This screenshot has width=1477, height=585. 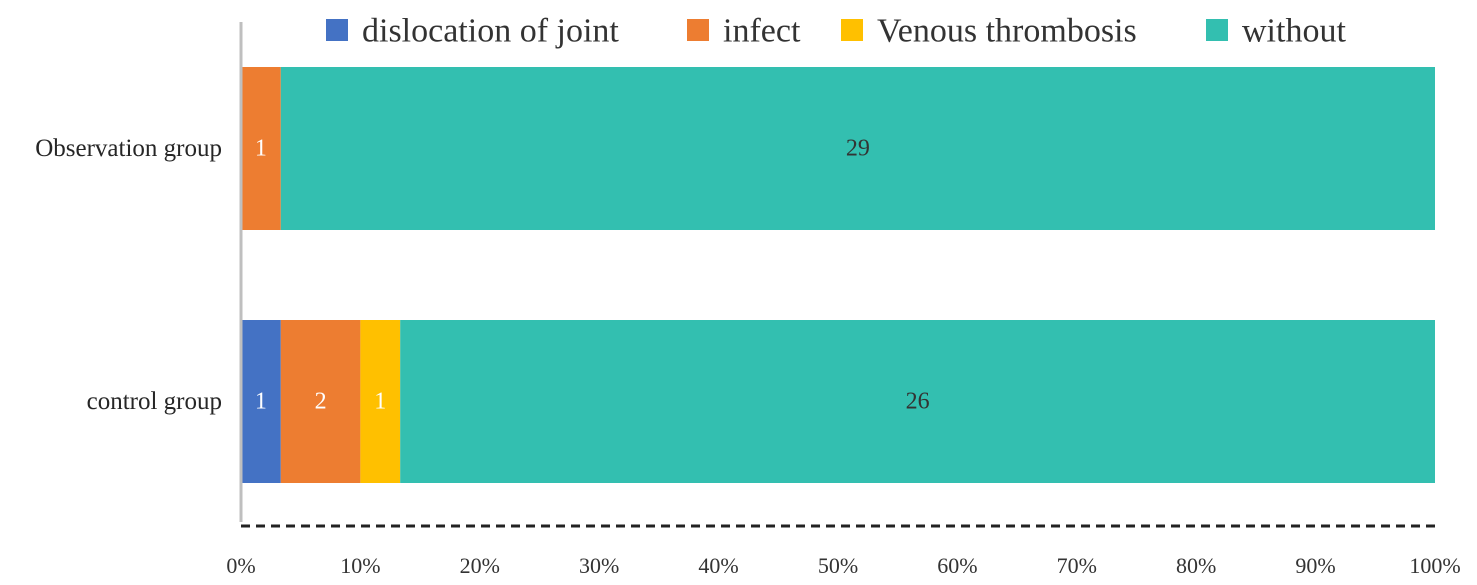 What do you see at coordinates (852, 30) in the screenshot?
I see `legend-swatch-venous-thrombosis` at bounding box center [852, 30].